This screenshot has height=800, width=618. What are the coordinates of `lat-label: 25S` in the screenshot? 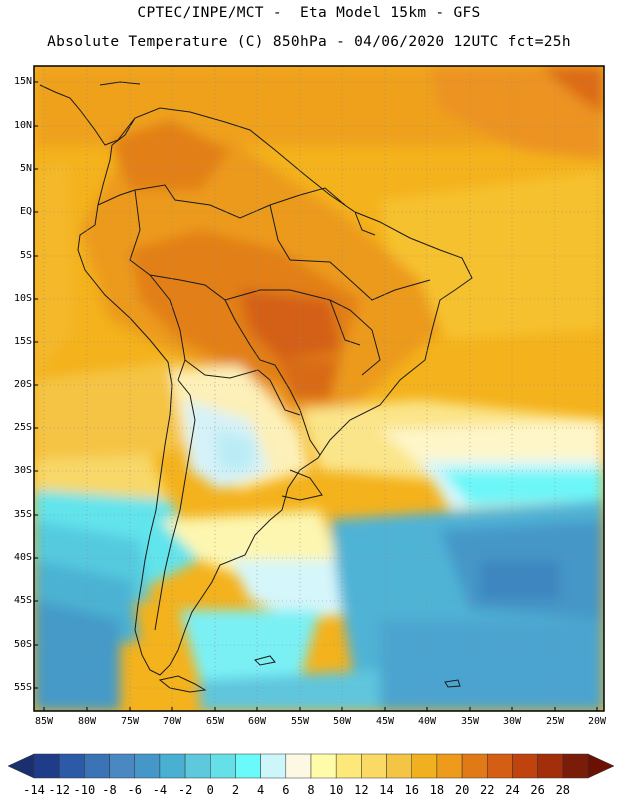 It's located at (22, 427).